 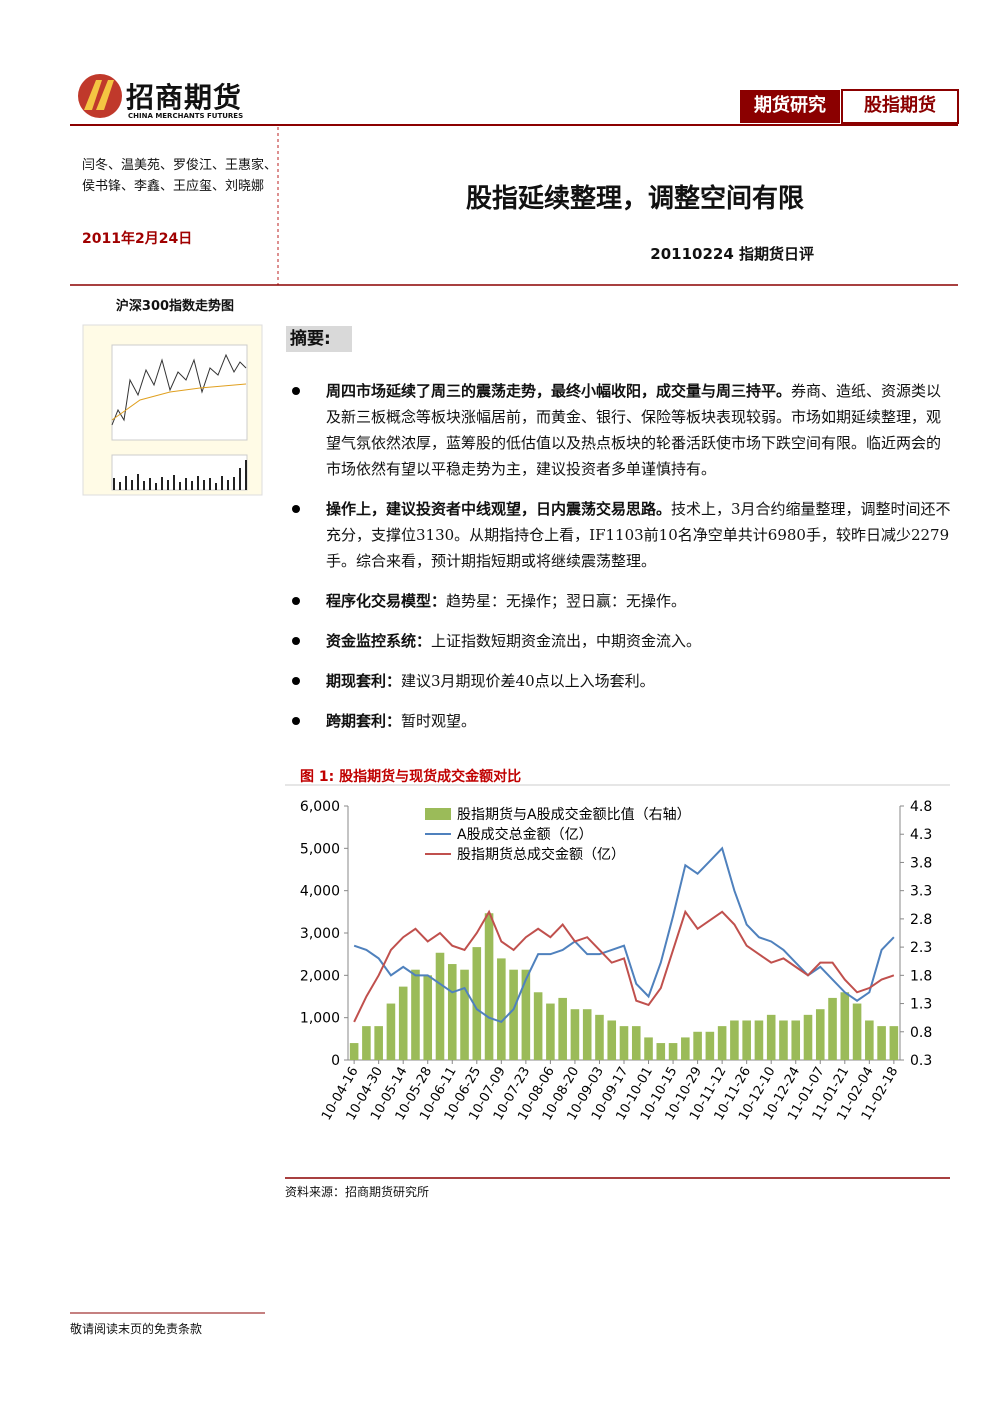 What do you see at coordinates (921, 948) in the screenshot?
I see `y2-tick-label: 2.3` at bounding box center [921, 948].